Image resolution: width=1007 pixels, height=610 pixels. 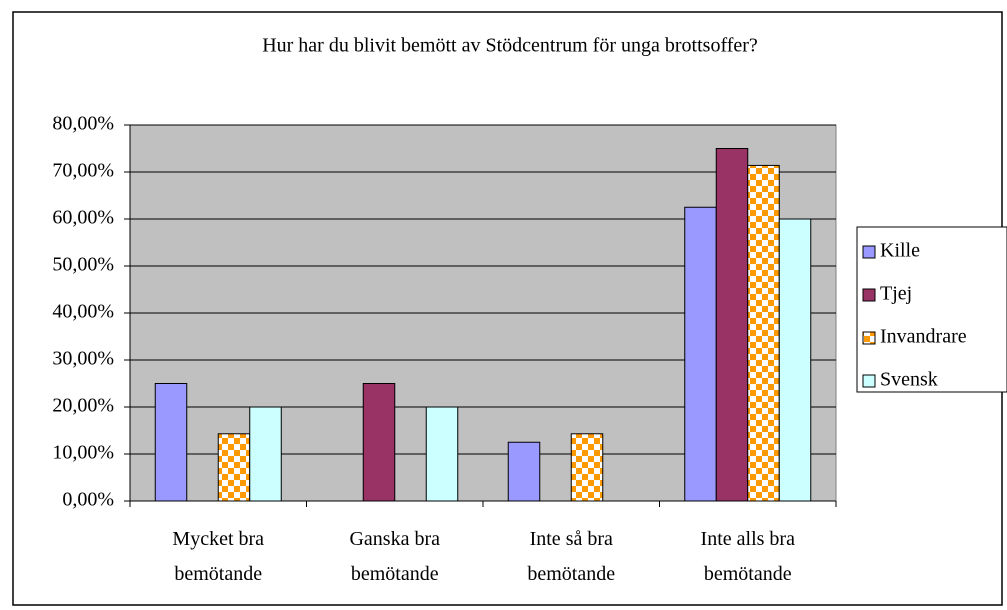 I want to click on y-tick-label: 30,00%, so click(x=83, y=359).